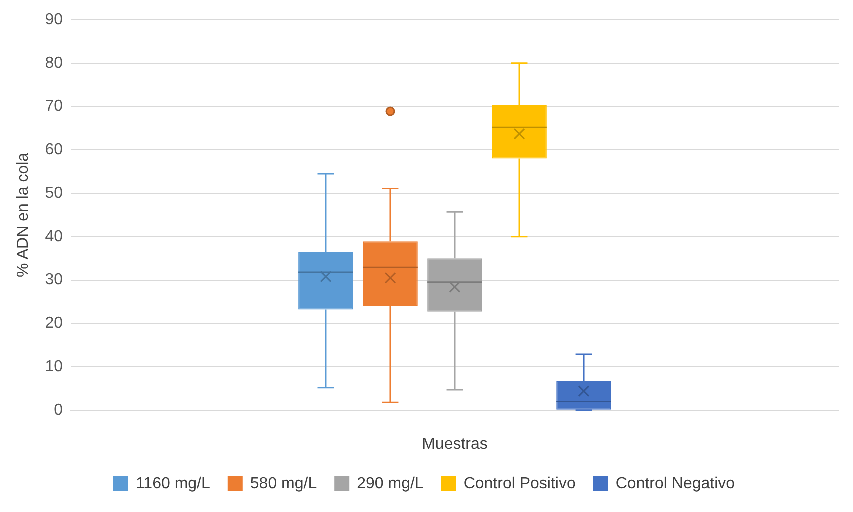 The width and height of the screenshot is (853, 512). I want to click on y-tick-label: 40, so click(54, 237).